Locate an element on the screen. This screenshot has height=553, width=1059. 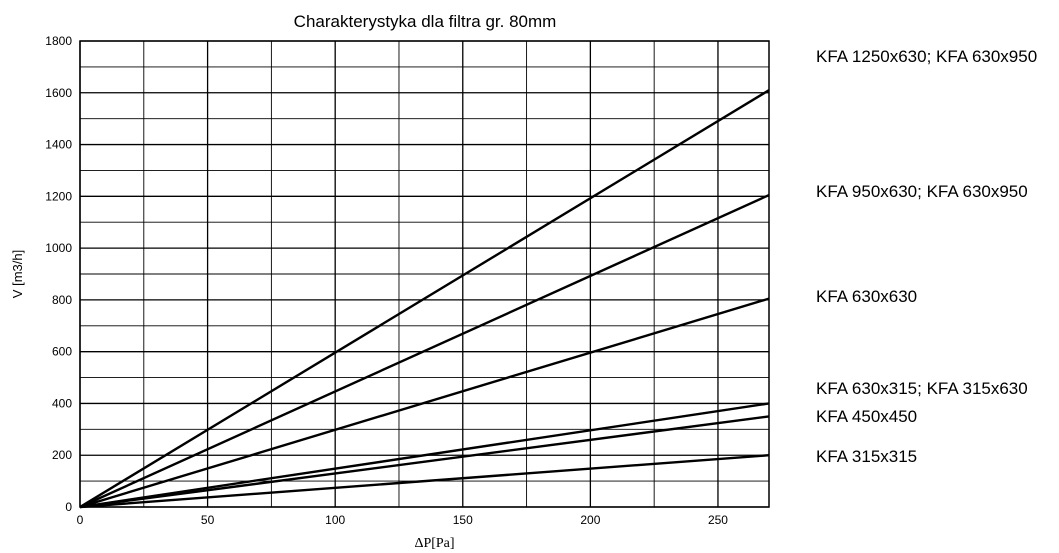
legend-entry: KFA 950x630; KFA 630x950 is located at coordinates (922, 191).